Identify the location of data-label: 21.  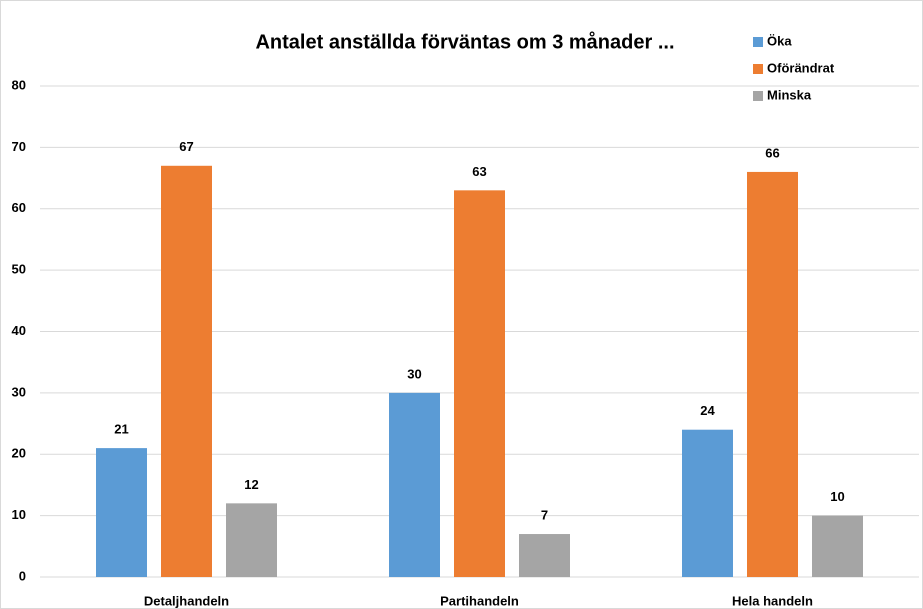
(121, 429).